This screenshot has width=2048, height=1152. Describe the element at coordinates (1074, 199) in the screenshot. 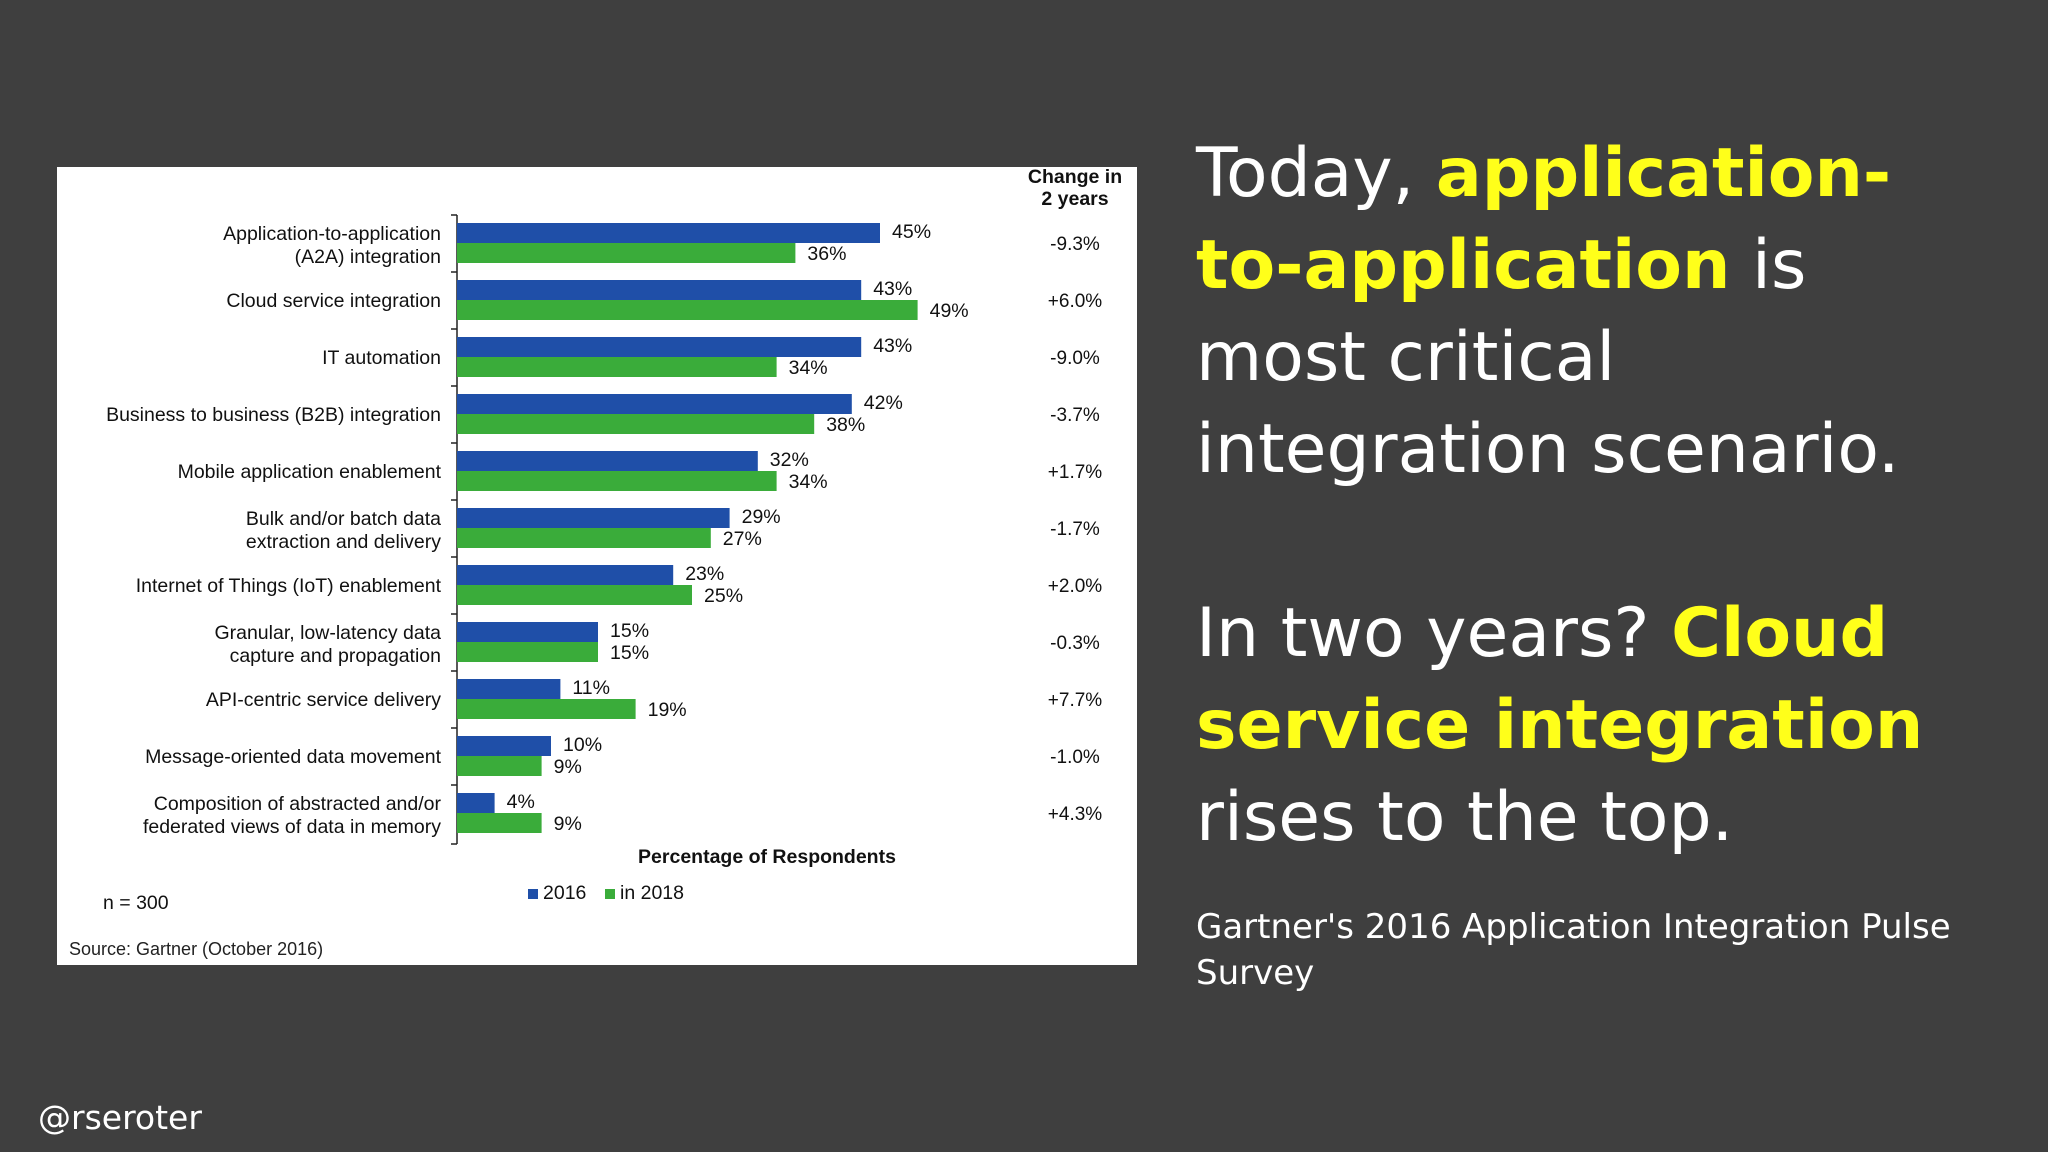

I see `change-header-line2: 2 years` at that location.